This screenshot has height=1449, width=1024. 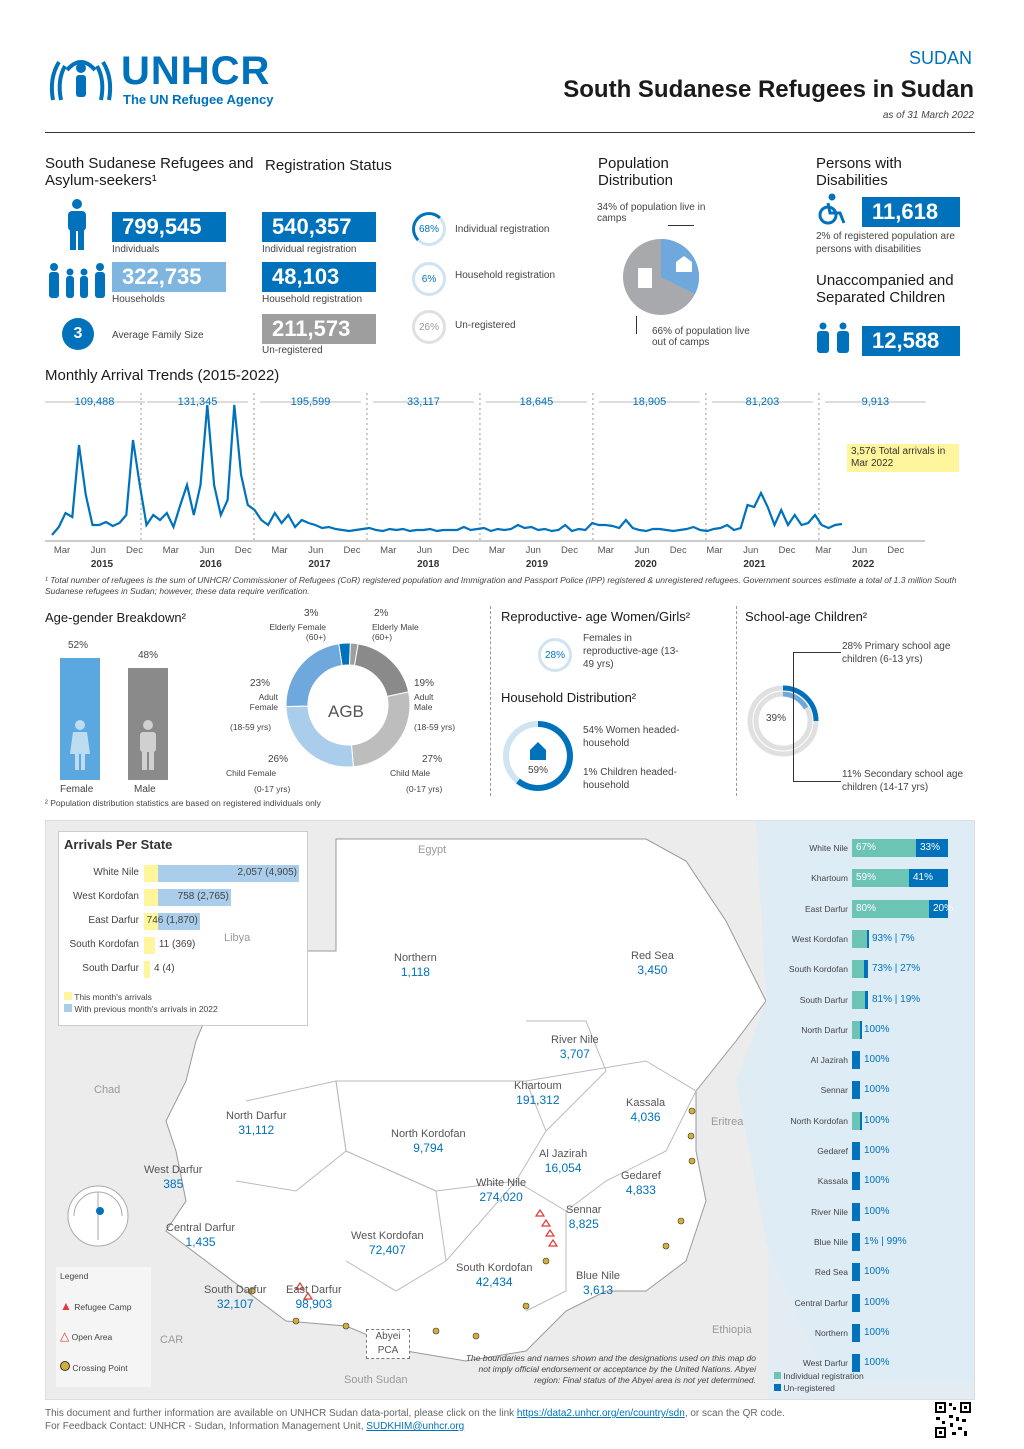 What do you see at coordinates (574, 1054) in the screenshot?
I see `state-value: 3,707` at bounding box center [574, 1054].